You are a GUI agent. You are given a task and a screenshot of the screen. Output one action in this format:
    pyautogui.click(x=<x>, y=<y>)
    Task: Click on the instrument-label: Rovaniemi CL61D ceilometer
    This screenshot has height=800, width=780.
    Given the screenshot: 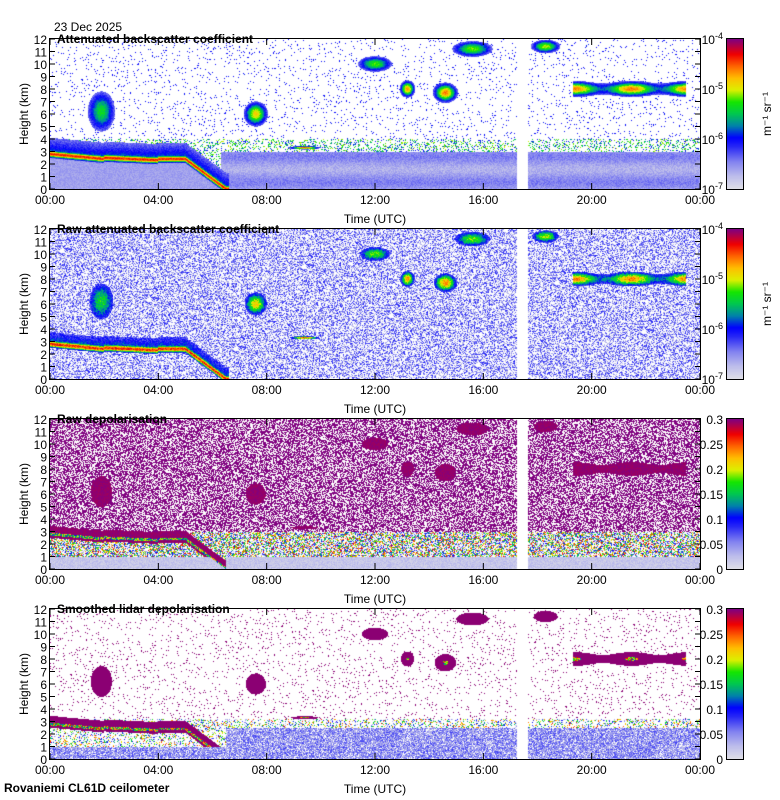 What is the action you would take?
    pyautogui.click(x=87, y=788)
    